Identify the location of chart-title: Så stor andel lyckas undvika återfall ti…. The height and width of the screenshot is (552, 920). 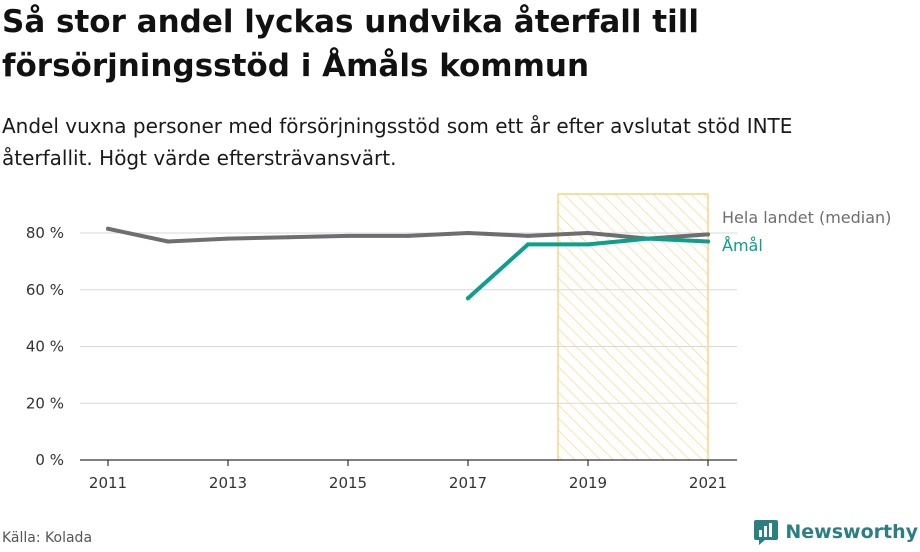
(350, 44).